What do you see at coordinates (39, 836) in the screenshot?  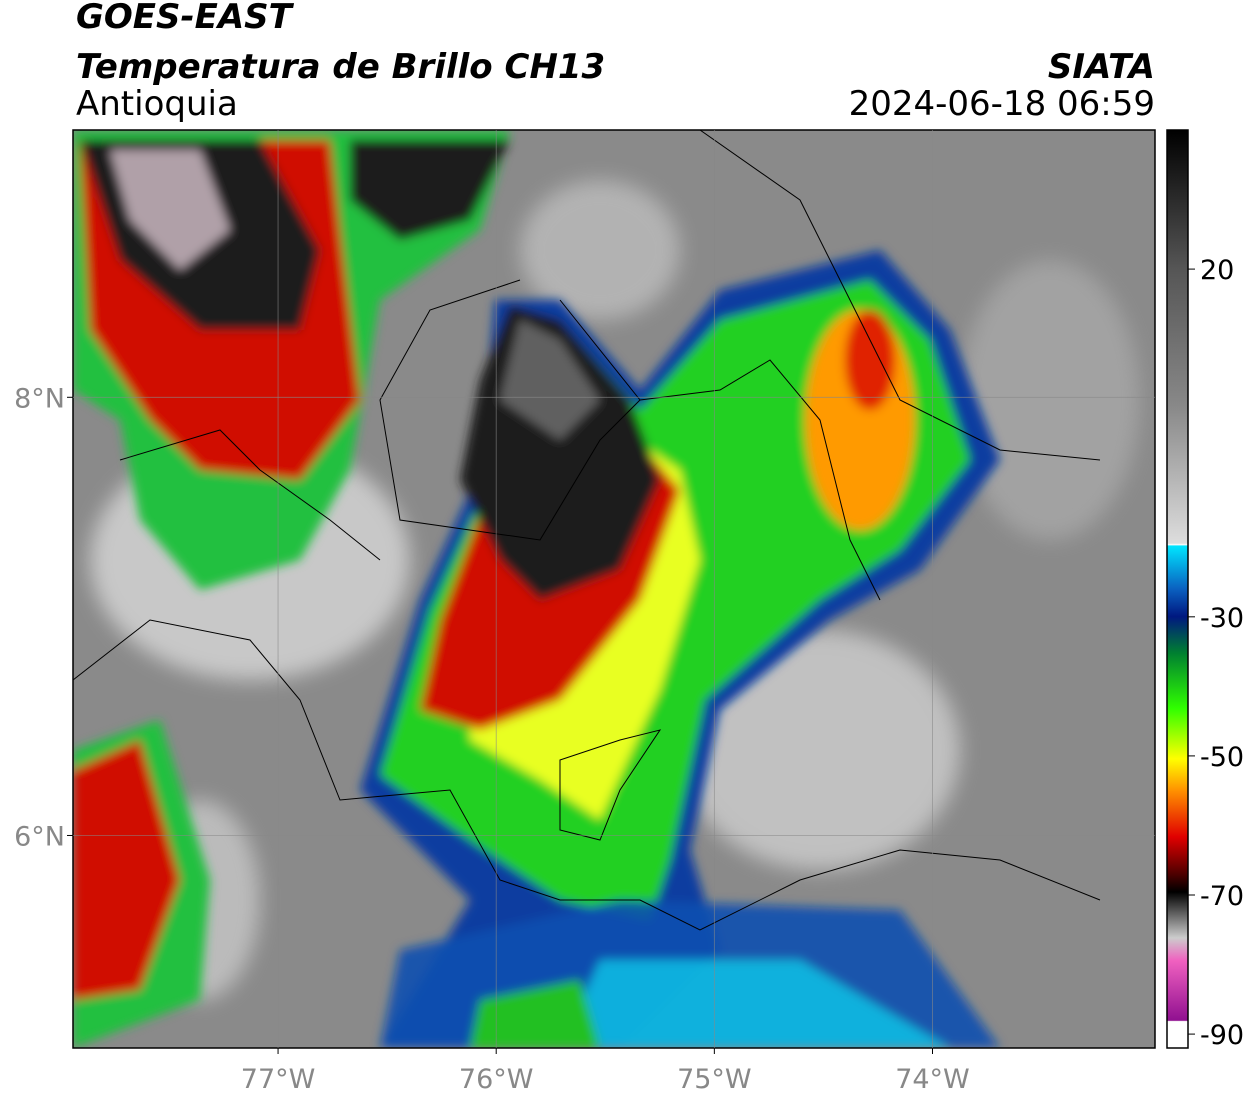 I see `y-tick-label: 6°N` at bounding box center [39, 836].